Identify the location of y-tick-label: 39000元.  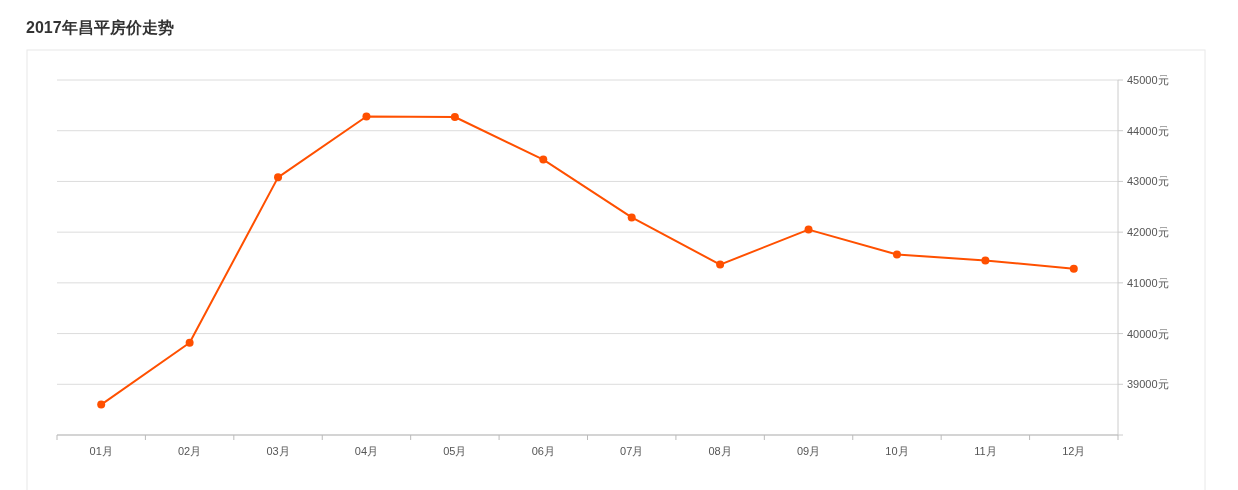
(1148, 384).